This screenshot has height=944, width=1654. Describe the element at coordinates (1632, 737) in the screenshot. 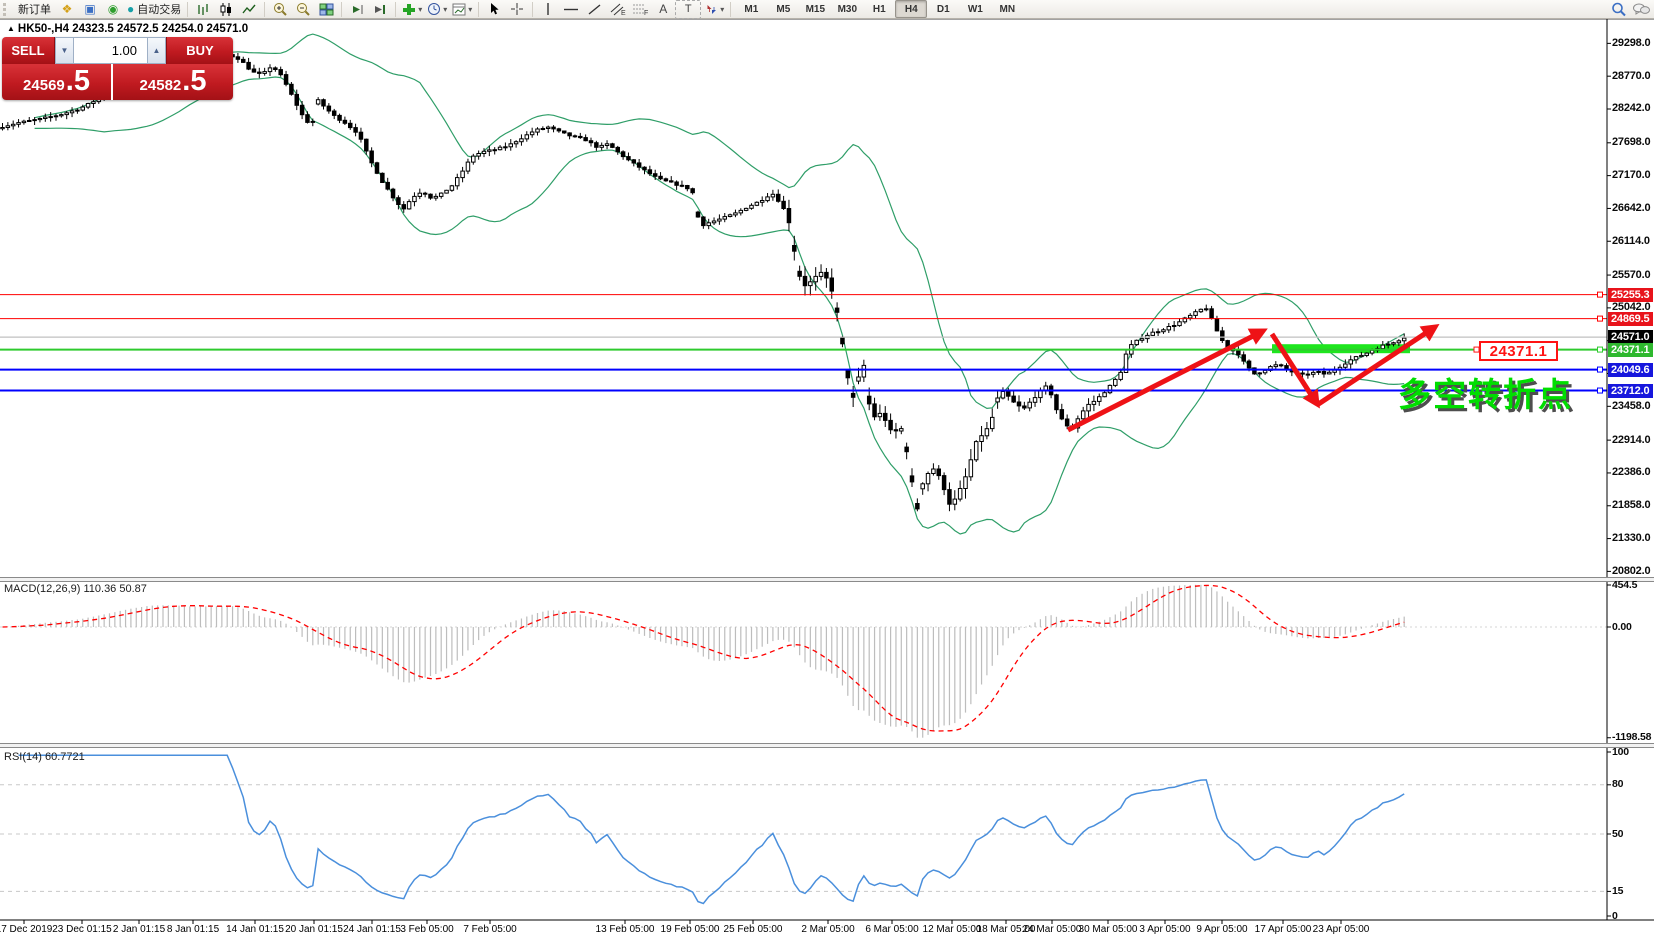

I see `macd-tick: -1198.58` at that location.